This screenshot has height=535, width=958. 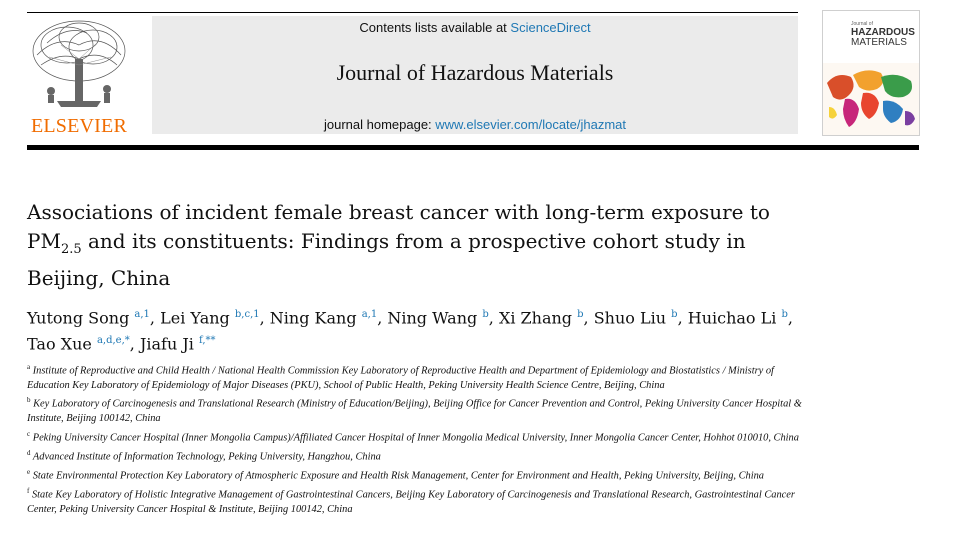 I want to click on cover-small-text: Journal of, so click(x=862, y=24).